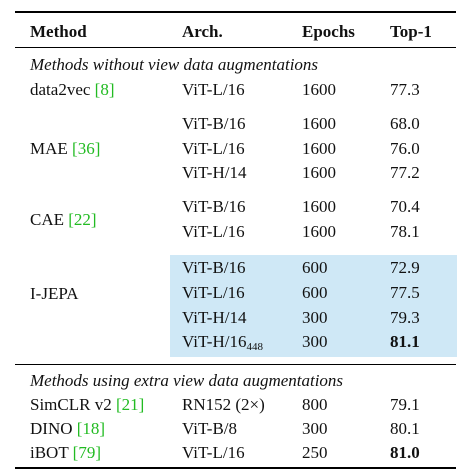 The width and height of the screenshot is (475, 474). I want to click on header-row: Method Arch. Epochs Top-1, so click(237, 32).